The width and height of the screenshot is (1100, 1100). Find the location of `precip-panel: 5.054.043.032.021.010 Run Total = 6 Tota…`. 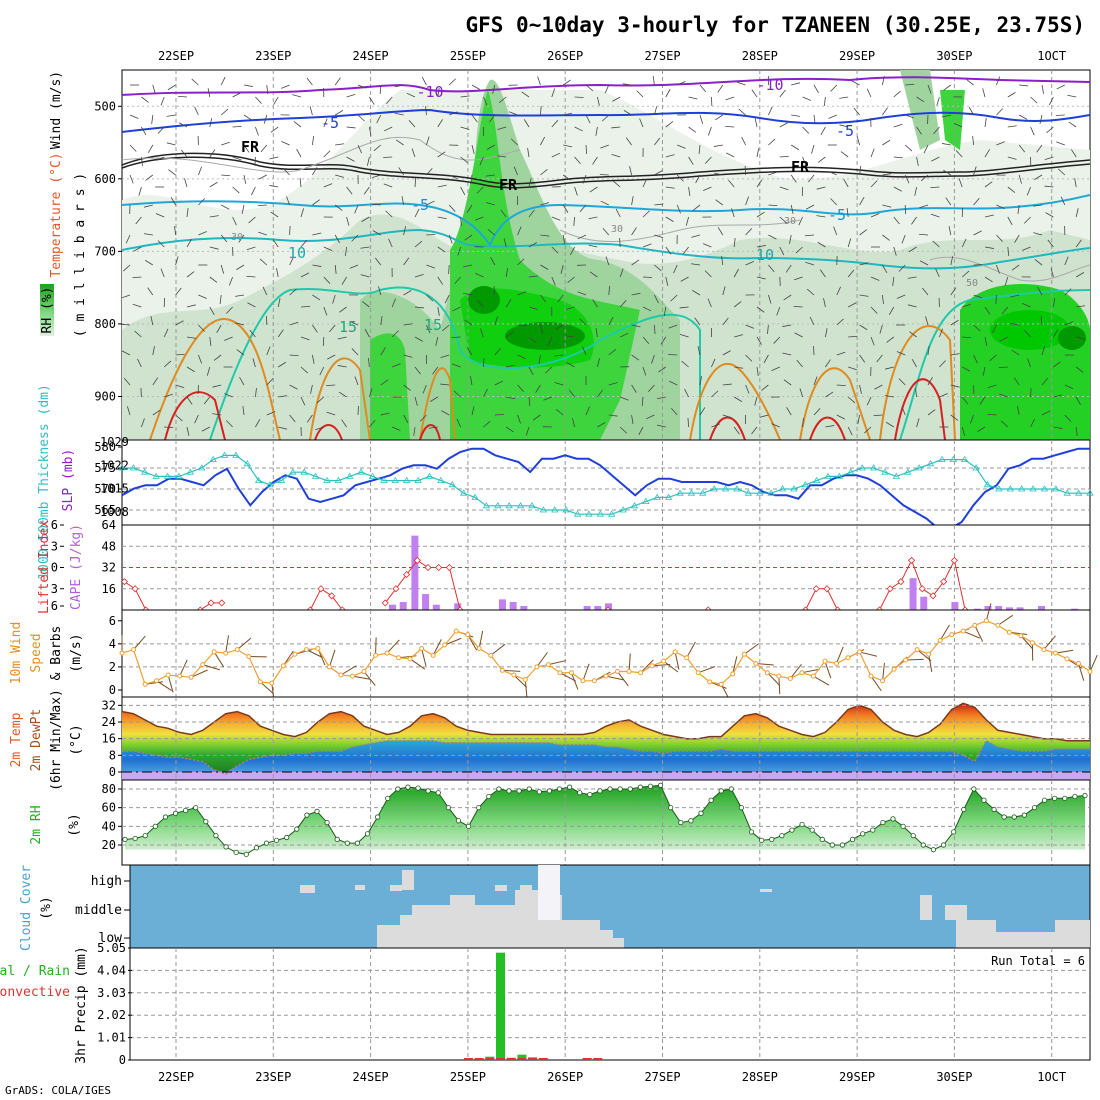

precip-panel: 5.054.043.032.021.010 Run Total = 6 Tota… is located at coordinates (545, 1004).